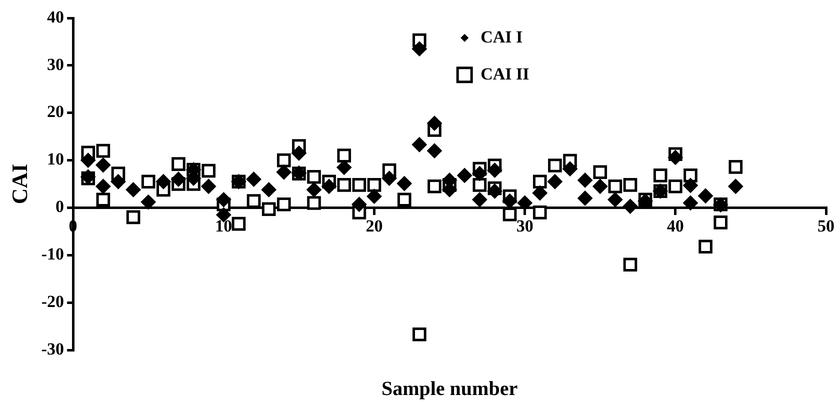 The width and height of the screenshot is (840, 402). I want to click on y-tick-label: 40, so click(55, 16).